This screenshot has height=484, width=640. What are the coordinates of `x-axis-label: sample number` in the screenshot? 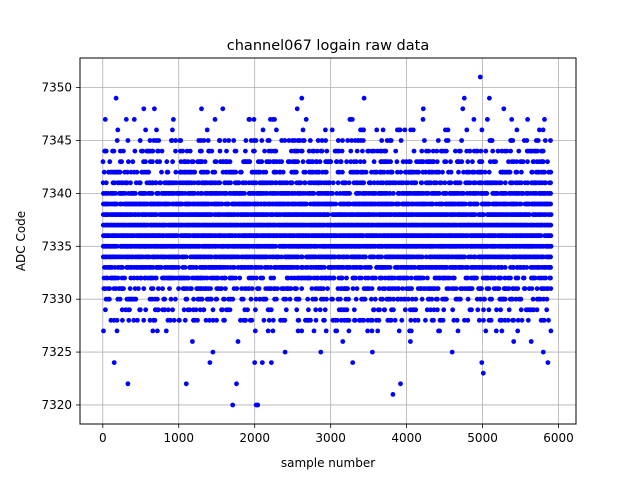 It's located at (328, 463).